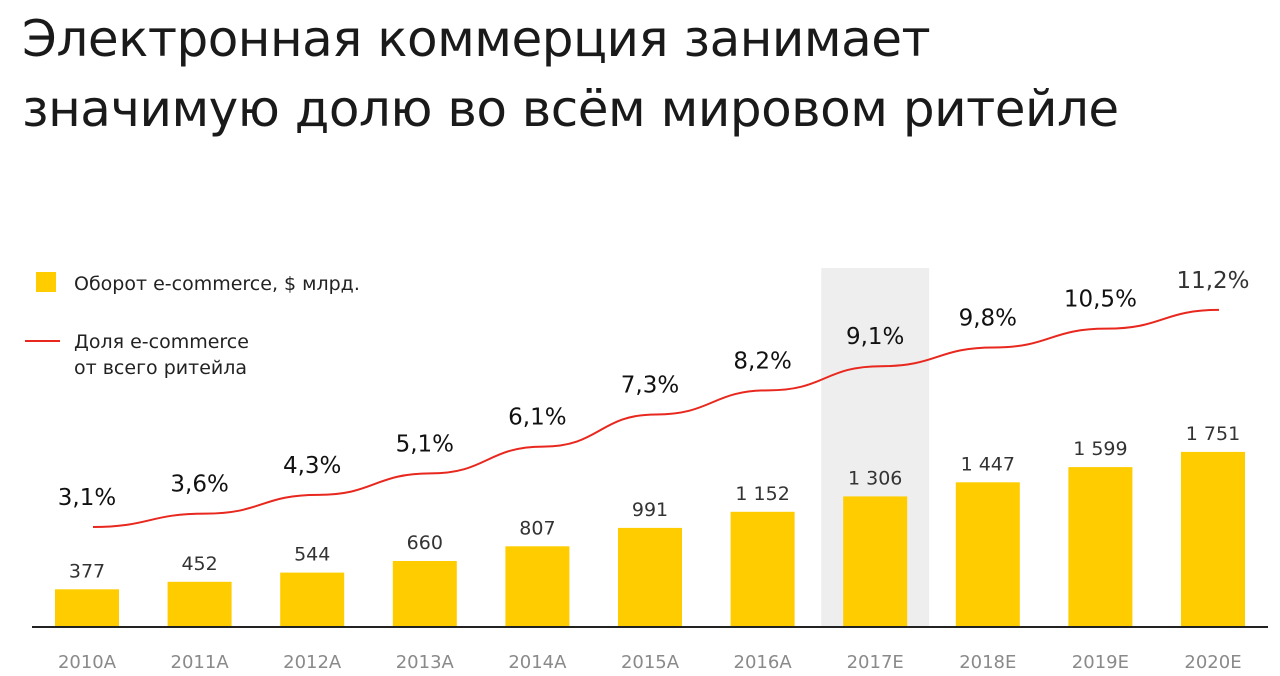 The image size is (1280, 676). Describe the element at coordinates (650, 385) in the screenshot. I see `share-value-label-2015A: 7,3%` at that location.